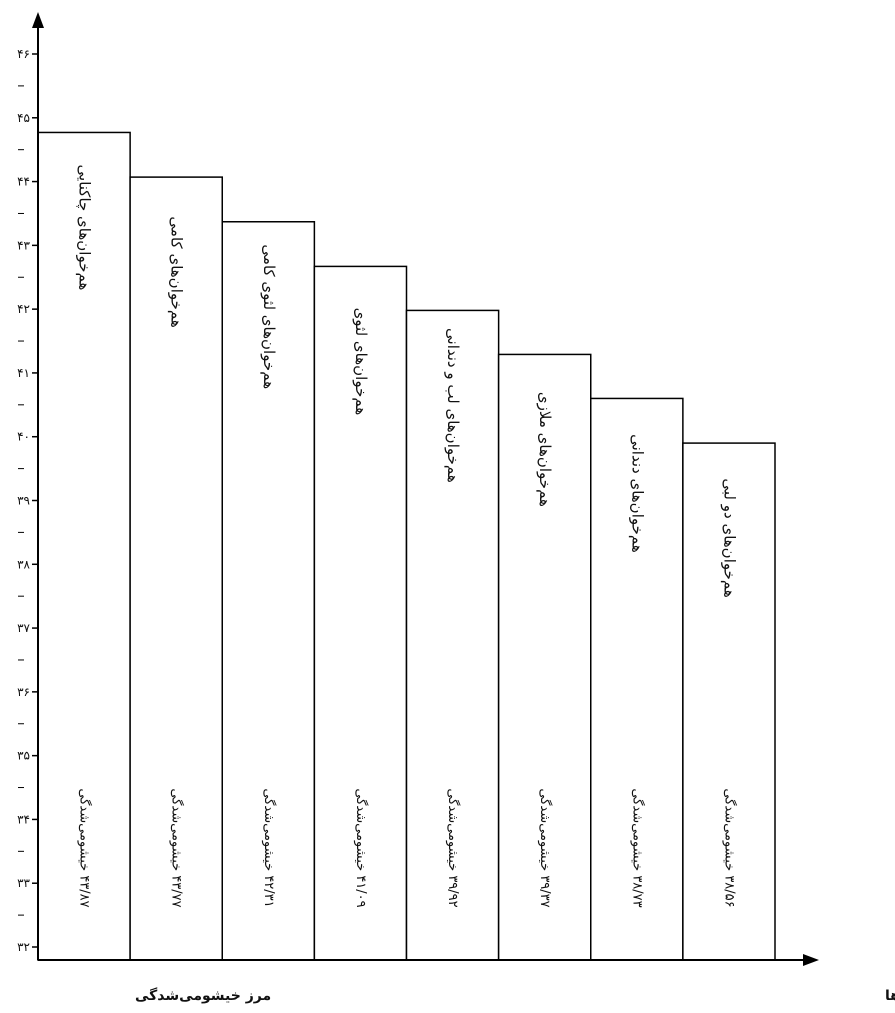 This screenshot has height=1013, width=895. What do you see at coordinates (23, 118) in the screenshot?
I see `y-tick-label: ۴۵` at bounding box center [23, 118].